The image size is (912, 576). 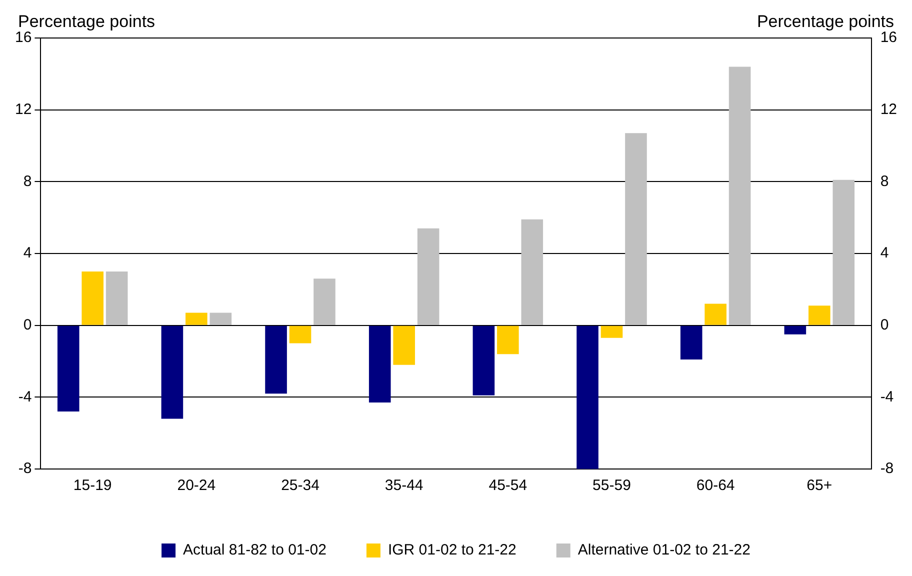 What do you see at coordinates (196, 485) in the screenshot?
I see `x-tick-label: 20-24` at bounding box center [196, 485].